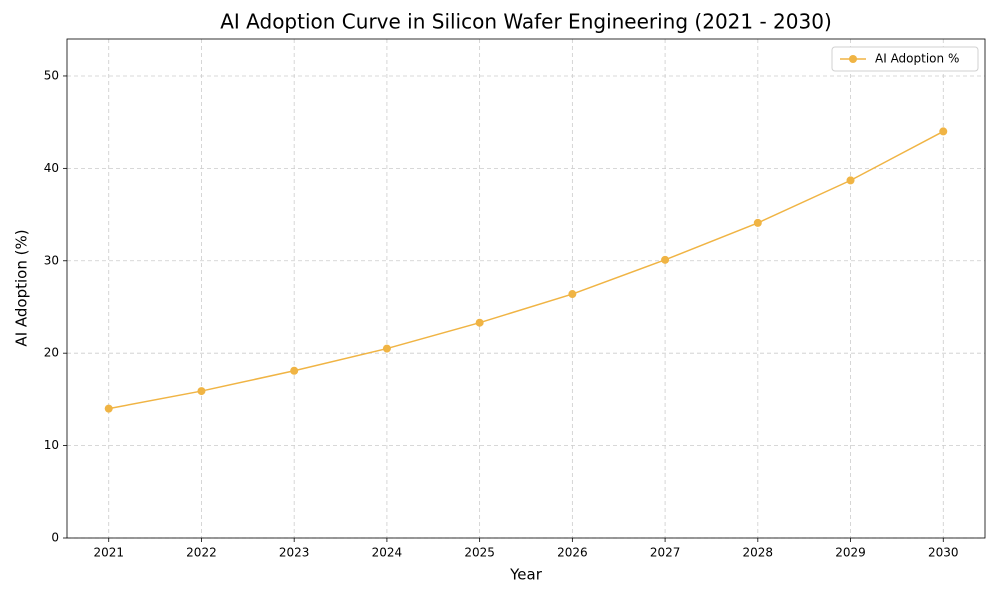  What do you see at coordinates (55, 538) in the screenshot?
I see `y-tick-label: 0` at bounding box center [55, 538].